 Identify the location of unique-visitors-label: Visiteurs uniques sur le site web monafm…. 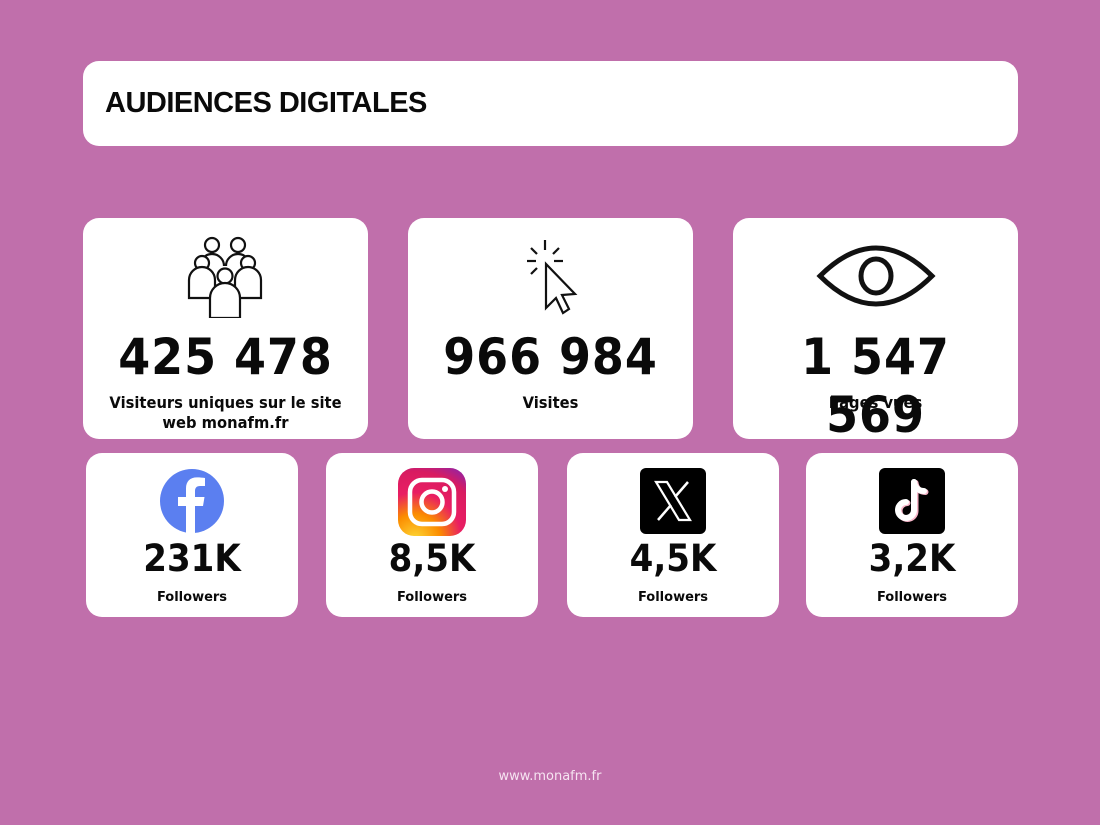
(225, 412).